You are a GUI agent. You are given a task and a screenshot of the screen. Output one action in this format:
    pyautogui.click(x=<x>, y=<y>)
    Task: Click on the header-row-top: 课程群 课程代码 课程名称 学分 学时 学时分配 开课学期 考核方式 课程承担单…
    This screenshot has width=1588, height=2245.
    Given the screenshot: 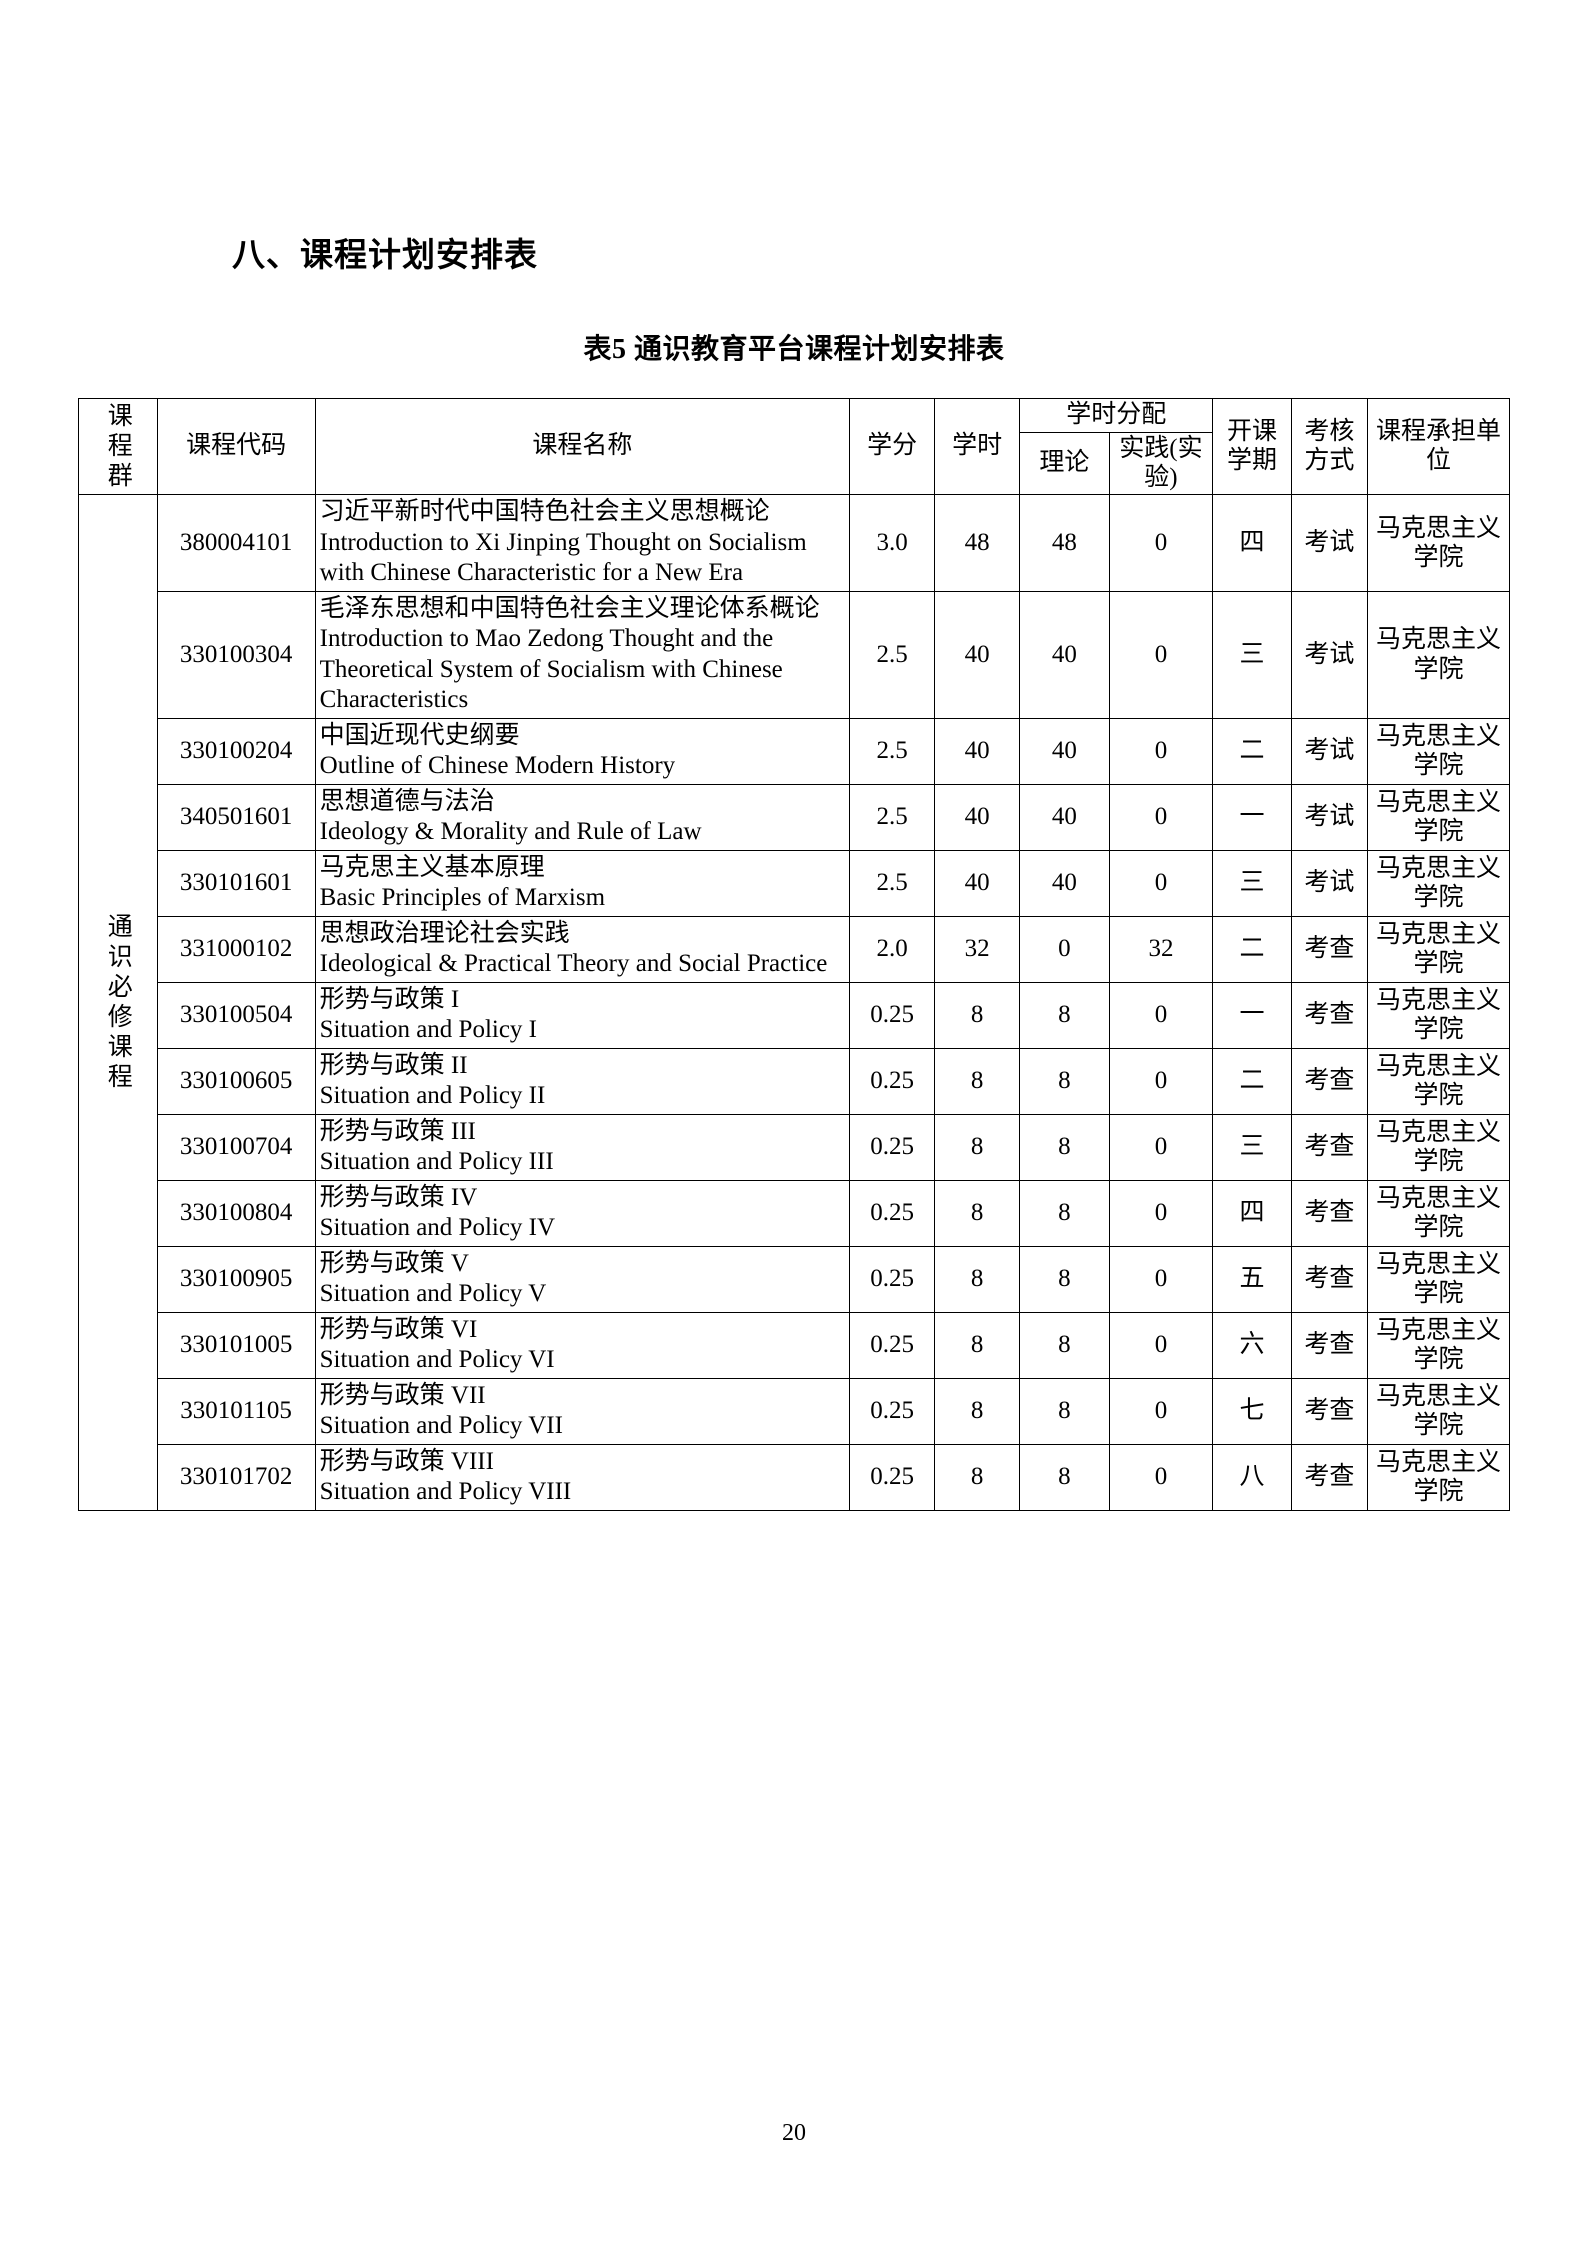 What is the action you would take?
    pyautogui.click(x=794, y=446)
    